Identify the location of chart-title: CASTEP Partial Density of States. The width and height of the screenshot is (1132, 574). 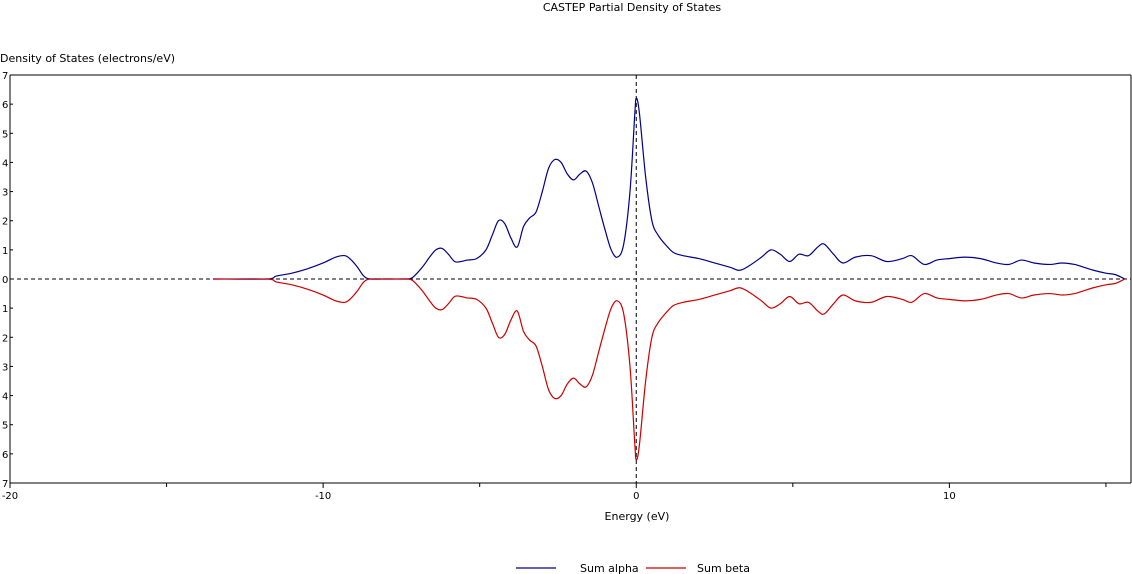
(632, 7).